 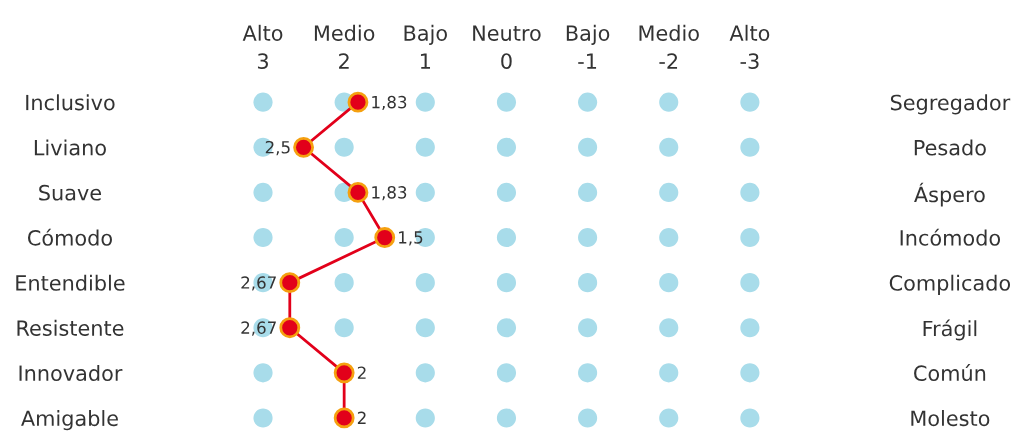 What do you see at coordinates (70, 327) in the screenshot?
I see `y-tick-label: Resistente` at bounding box center [70, 327].